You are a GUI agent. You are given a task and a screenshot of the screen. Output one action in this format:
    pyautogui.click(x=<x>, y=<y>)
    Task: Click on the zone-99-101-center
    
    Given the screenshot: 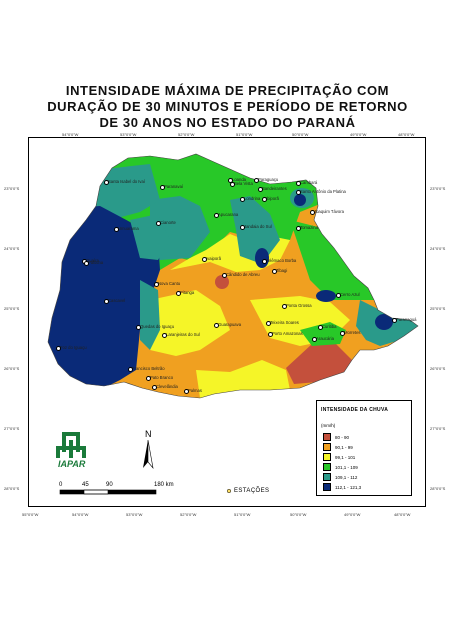 What is the action you would take?
    pyautogui.click(x=190, y=323)
    